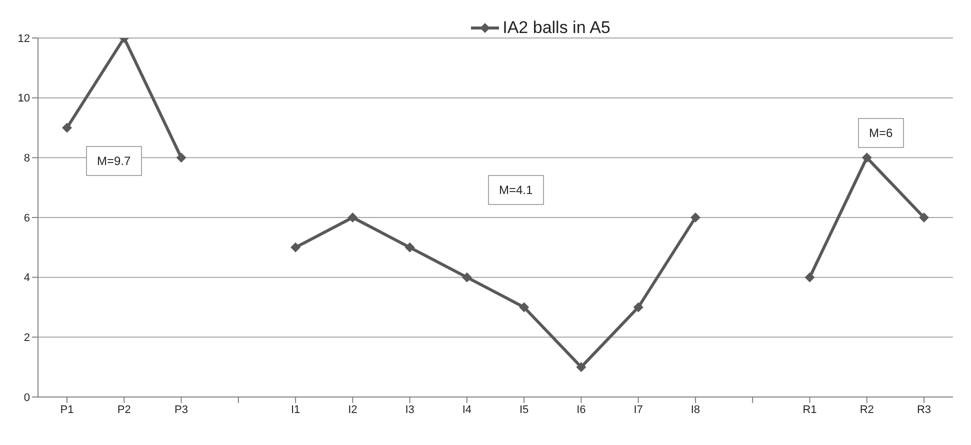 This screenshot has width=971, height=445. Describe the element at coordinates (27, 158) in the screenshot. I see `y-tick-label: 8` at that location.